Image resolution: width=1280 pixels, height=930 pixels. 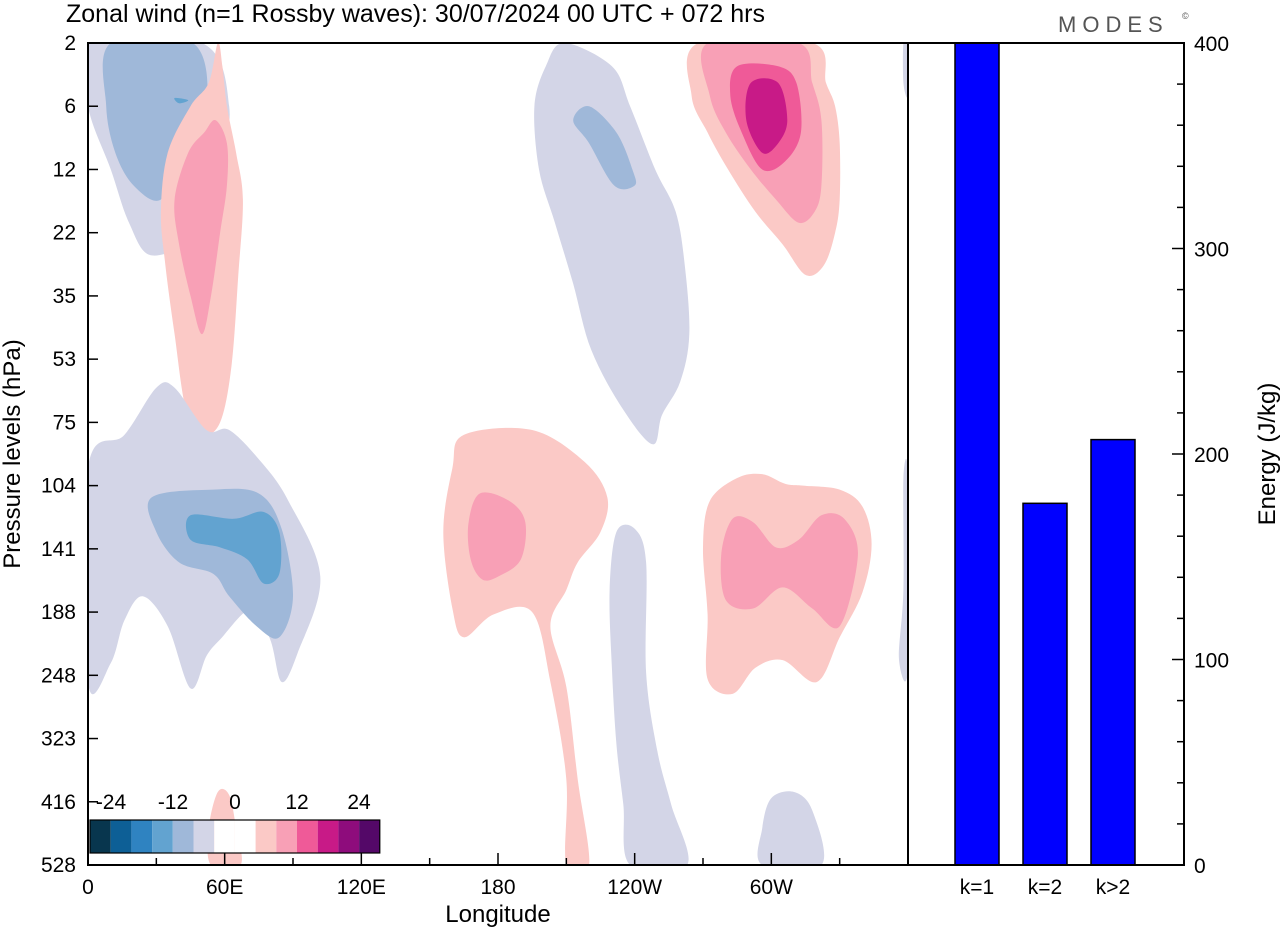 I want to click on x-tick-label: 60E, so click(x=224, y=887).